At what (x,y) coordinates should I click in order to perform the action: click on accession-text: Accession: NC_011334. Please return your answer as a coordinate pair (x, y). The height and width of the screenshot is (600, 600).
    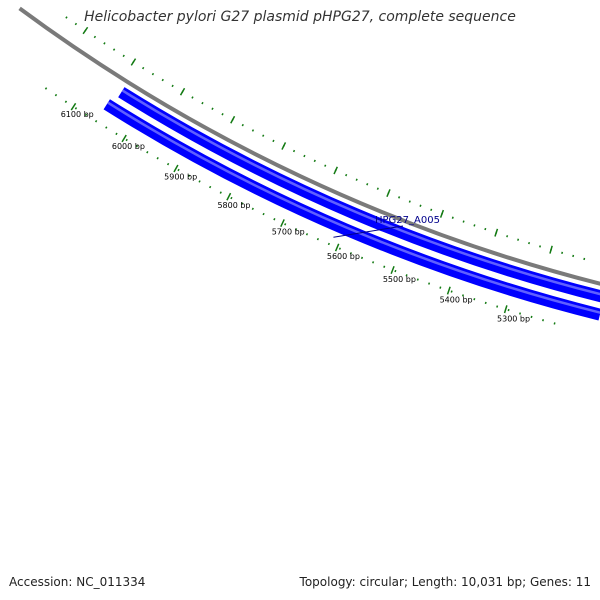
    Looking at the image, I should click on (77, 582).